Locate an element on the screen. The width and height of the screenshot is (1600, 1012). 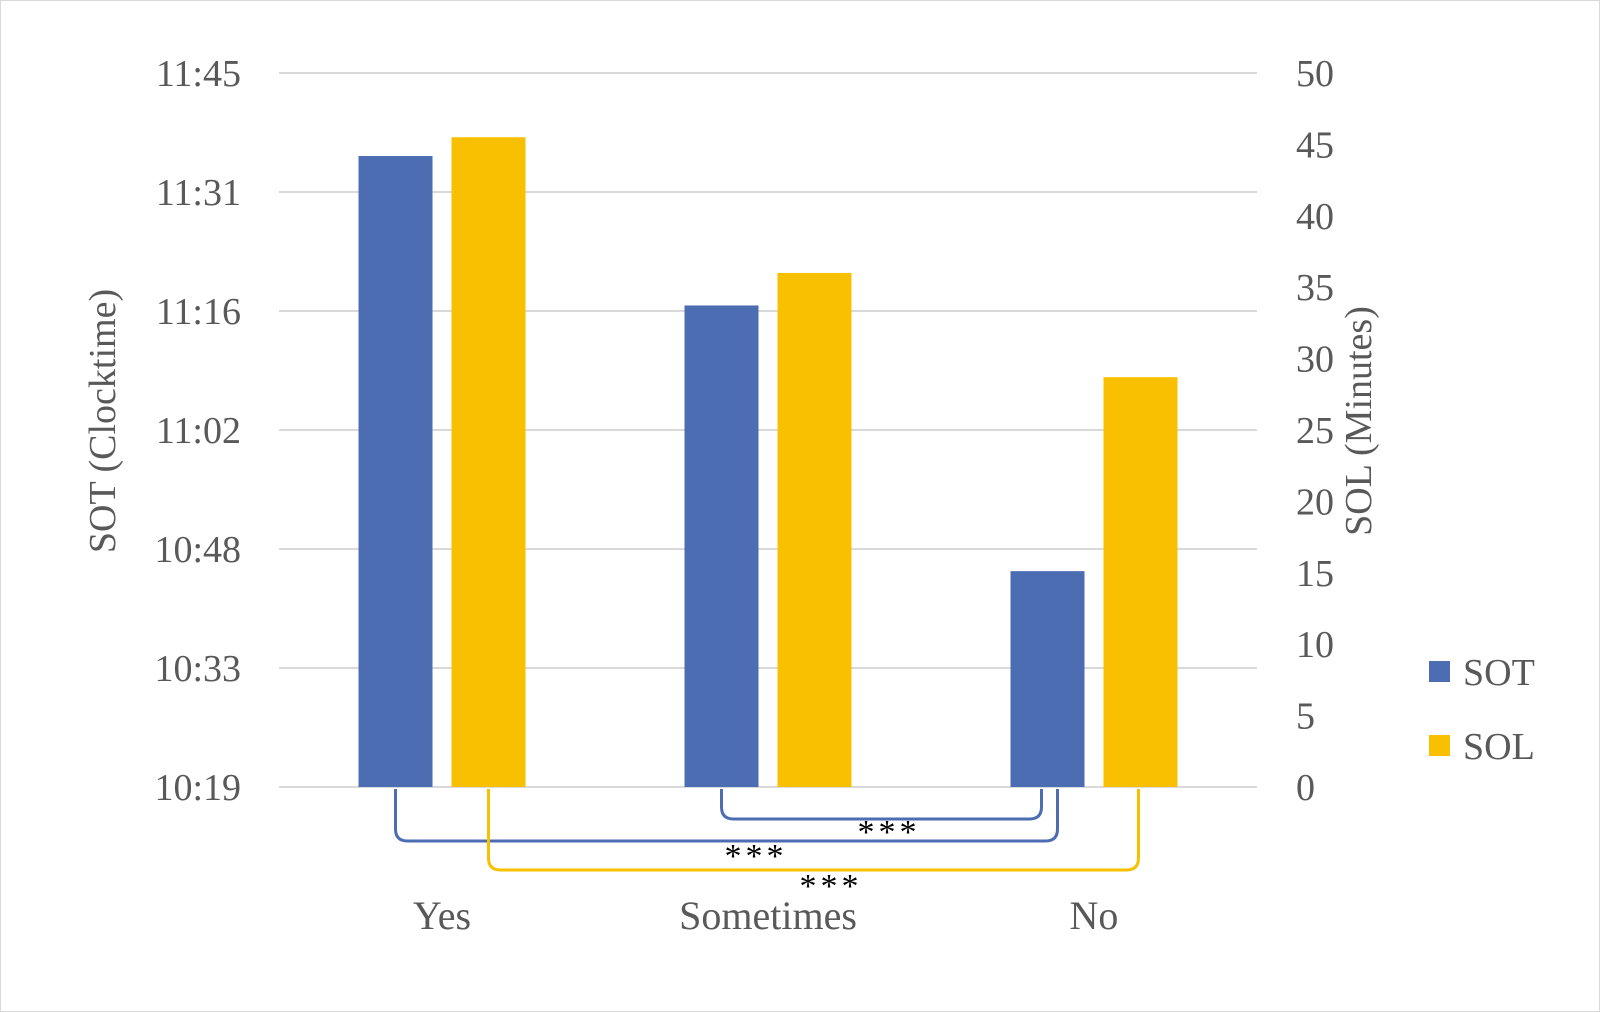
bar-sot-sometimes is located at coordinates (721, 546).